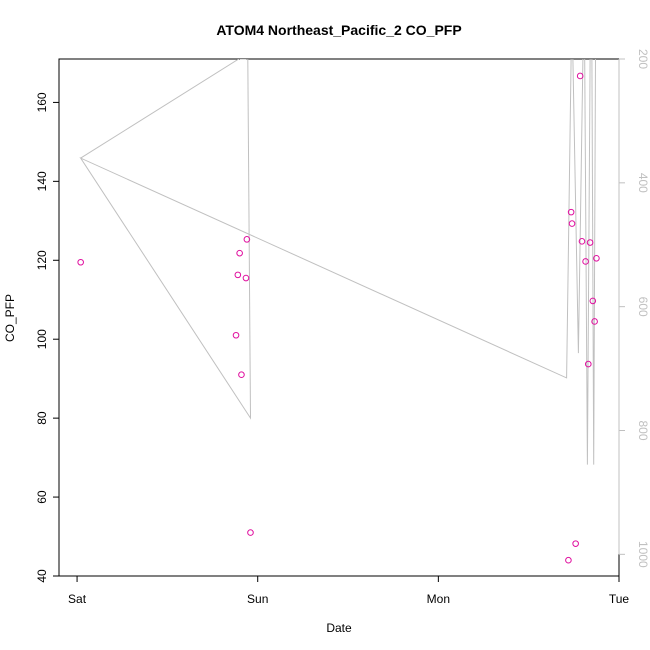 The width and height of the screenshot is (650, 650). I want to click on right-tick-label: 600, so click(643, 307).